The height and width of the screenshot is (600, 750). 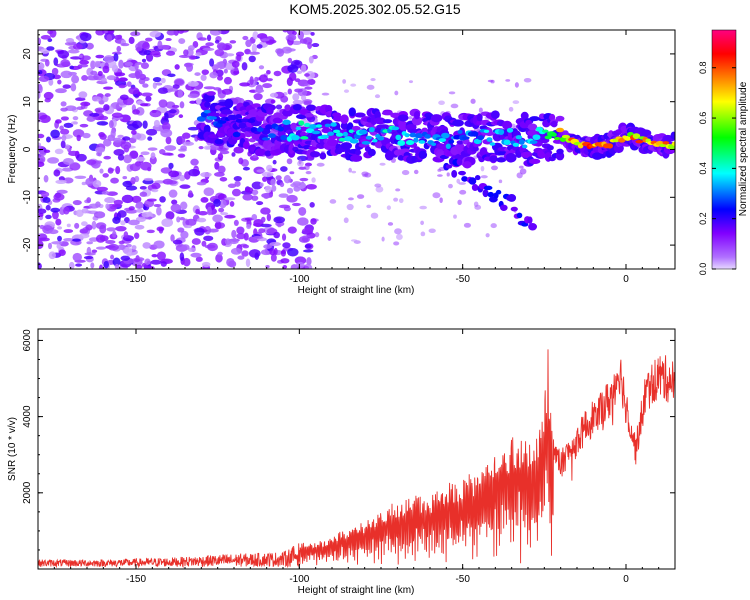 I want to click on chart-title: KOM5.2025.302.05.52.G15, so click(x=375, y=9).